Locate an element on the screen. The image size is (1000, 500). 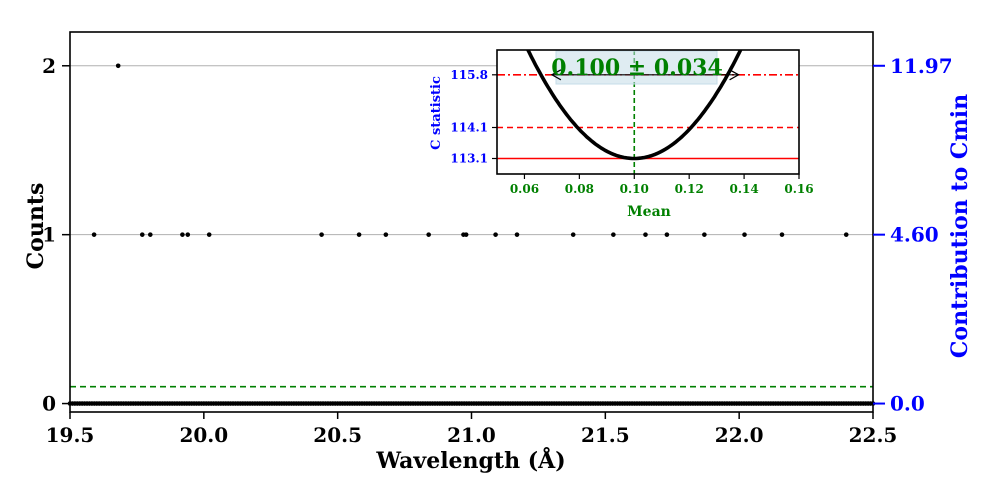
inset-plot-frame is located at coordinates (648, 112).